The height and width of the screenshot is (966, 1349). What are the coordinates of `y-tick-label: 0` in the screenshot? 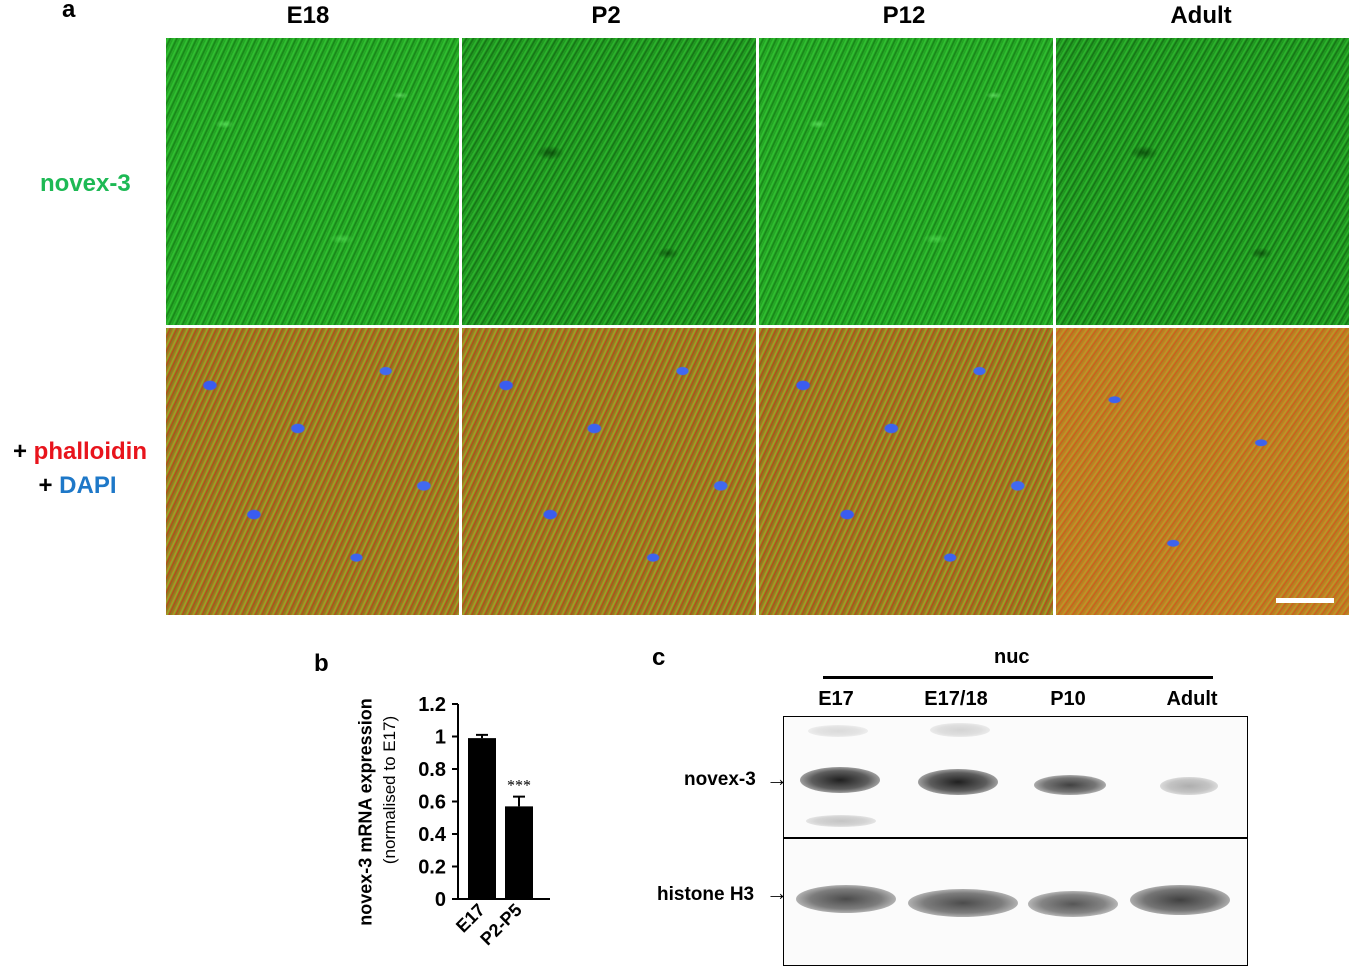 It's located at (440, 900).